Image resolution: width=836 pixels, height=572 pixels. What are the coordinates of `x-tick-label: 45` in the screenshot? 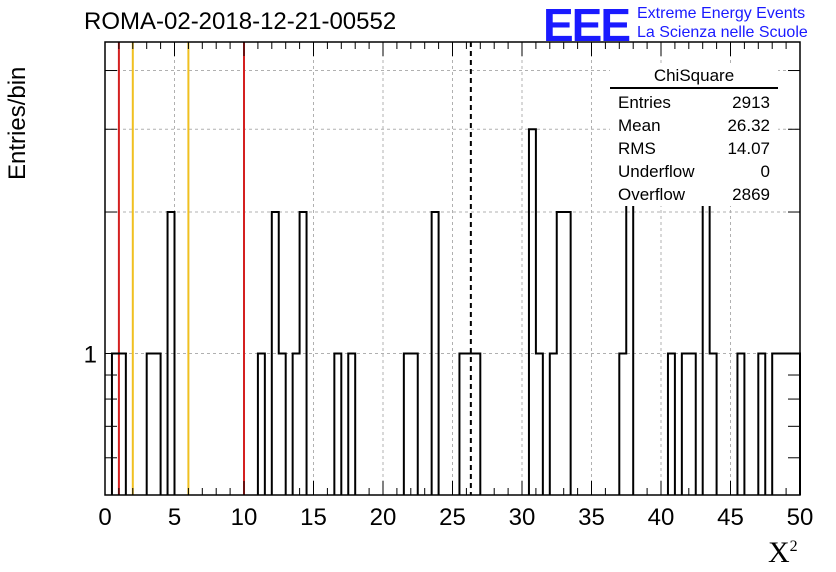 It's located at (730, 517).